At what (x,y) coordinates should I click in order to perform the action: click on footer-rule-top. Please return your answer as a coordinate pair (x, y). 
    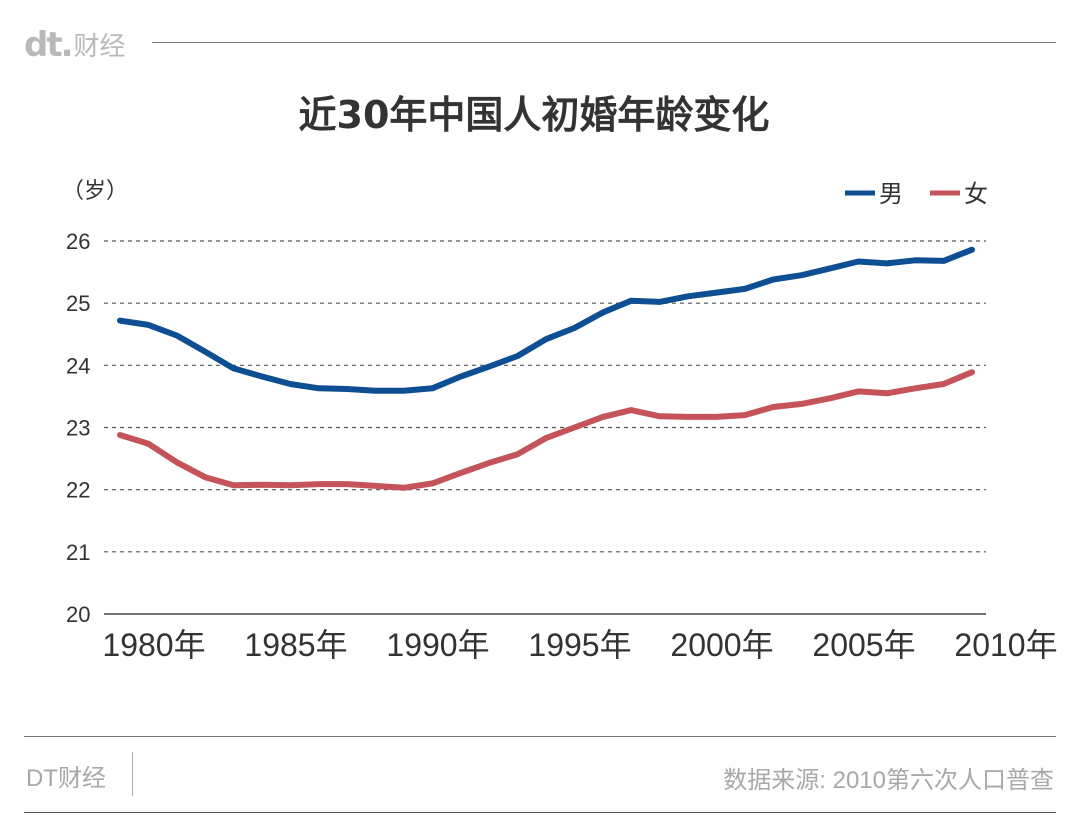
    Looking at the image, I should click on (540, 736).